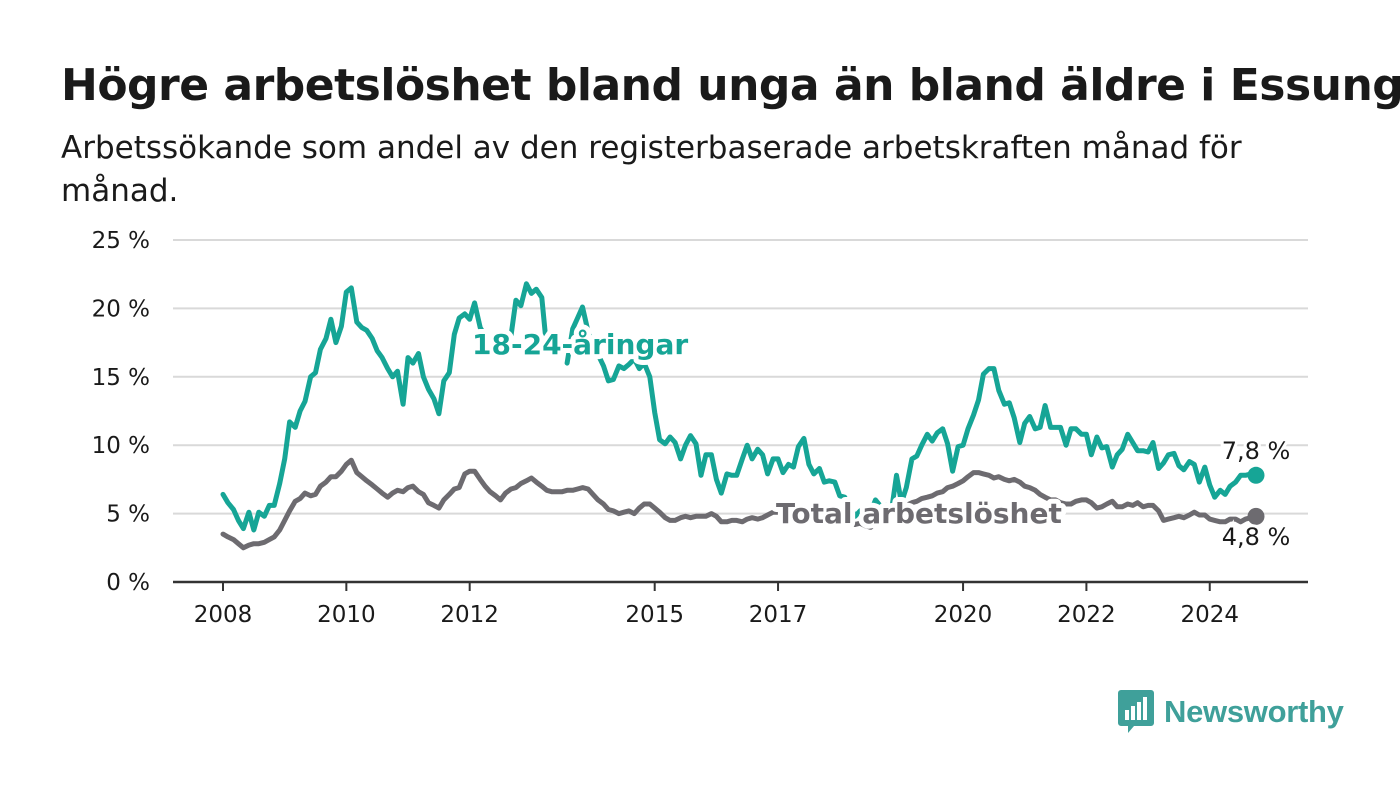 The height and width of the screenshot is (794, 1400). Describe the element at coordinates (128, 515) in the screenshot. I see `y-tick-label: 5 %` at that location.